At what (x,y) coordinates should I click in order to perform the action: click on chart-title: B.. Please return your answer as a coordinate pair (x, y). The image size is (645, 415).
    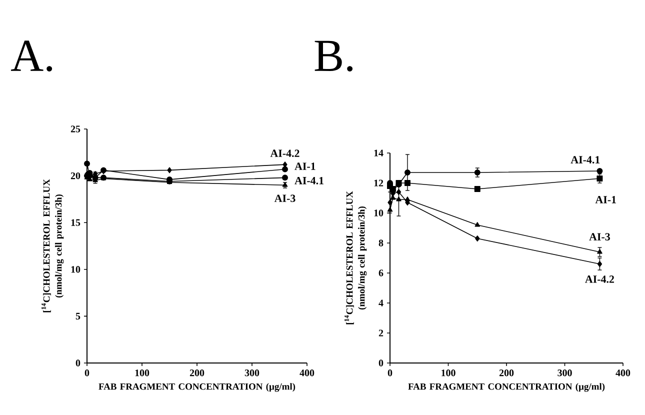
    Looking at the image, I should click on (333, 56).